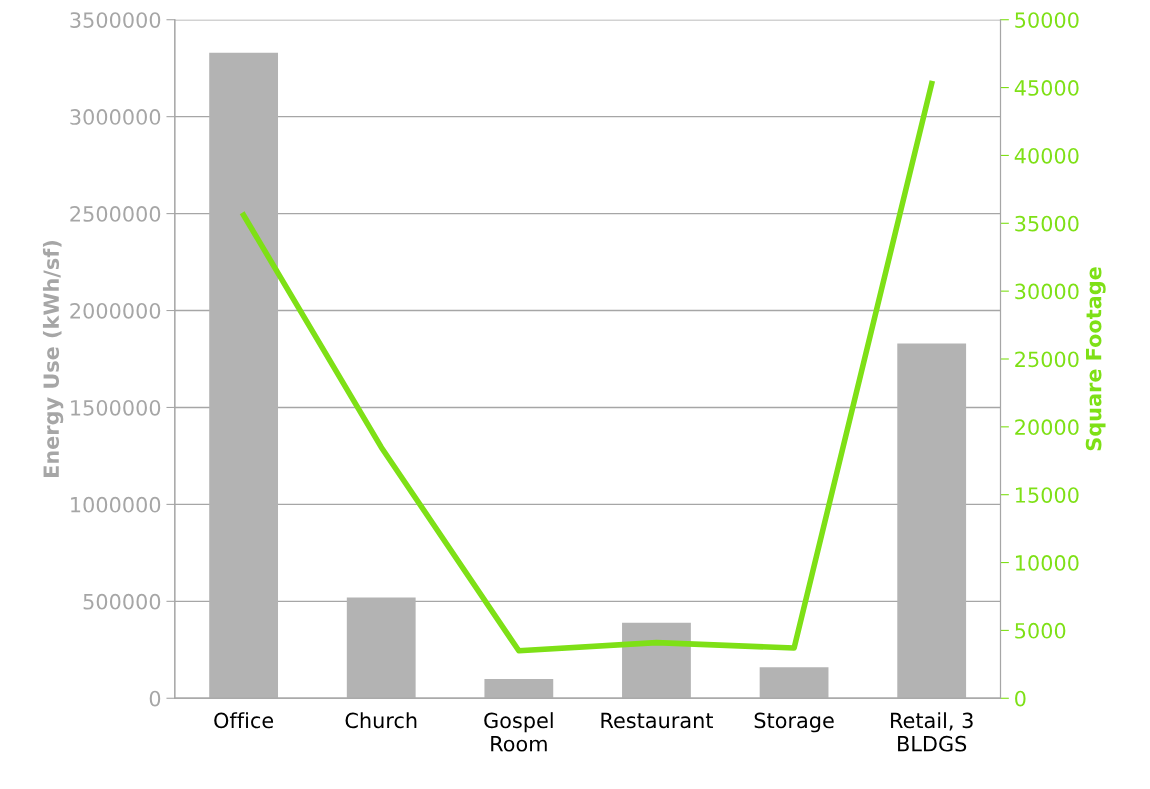  I want to click on y-tick-label: 3500000, so click(115, 20).